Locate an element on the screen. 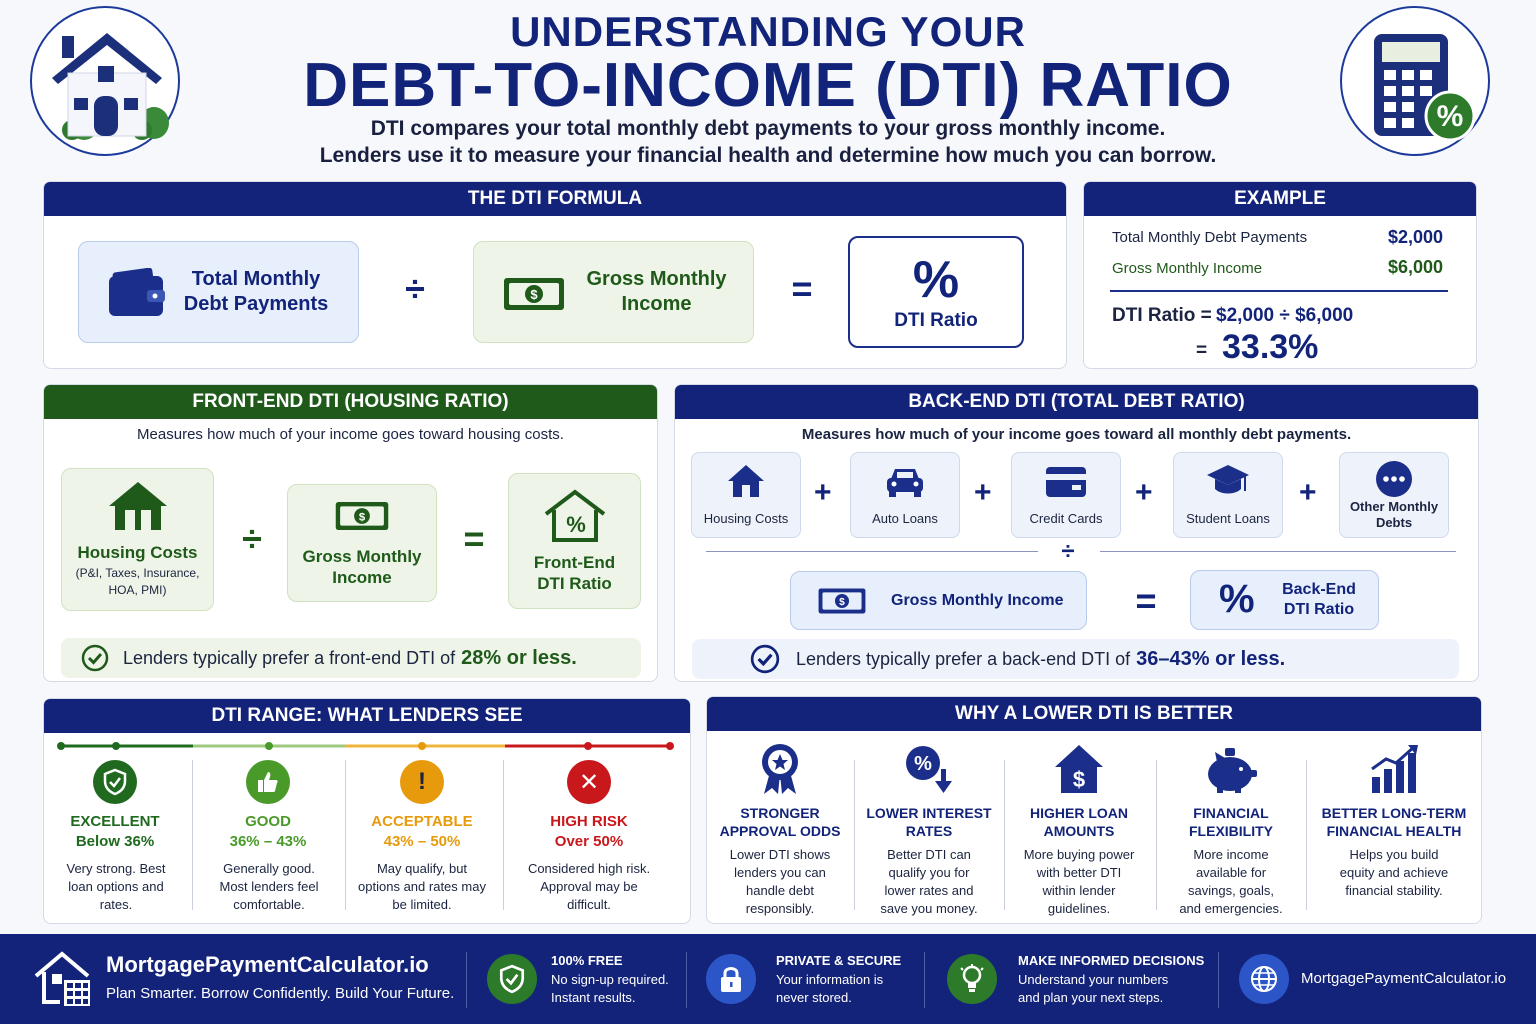 The height and width of the screenshot is (1024, 1536). house-logo is located at coordinates (105, 81).